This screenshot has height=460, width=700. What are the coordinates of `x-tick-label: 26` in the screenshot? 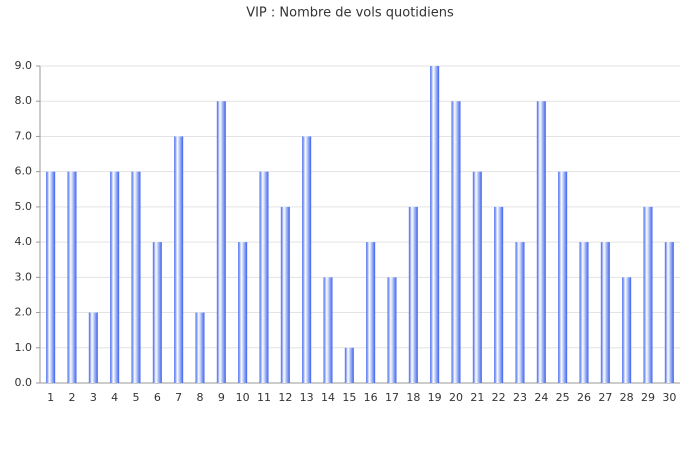 It's located at (584, 397).